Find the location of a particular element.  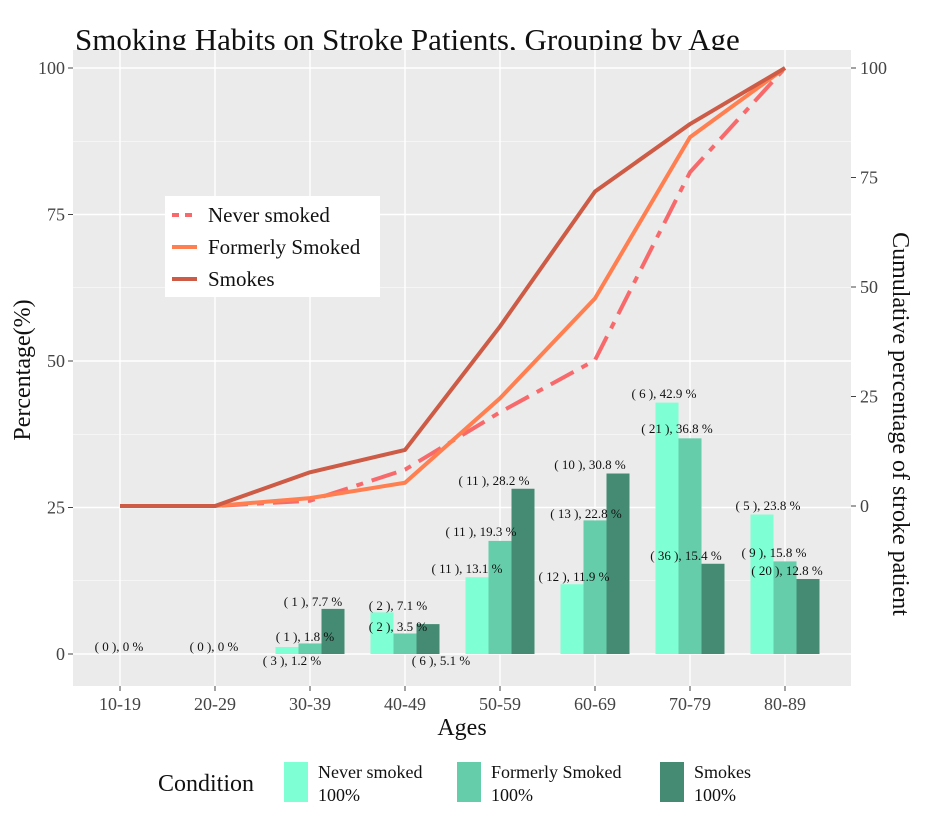

data-label: ( 11 ), 13.1 % is located at coordinates (466, 568).